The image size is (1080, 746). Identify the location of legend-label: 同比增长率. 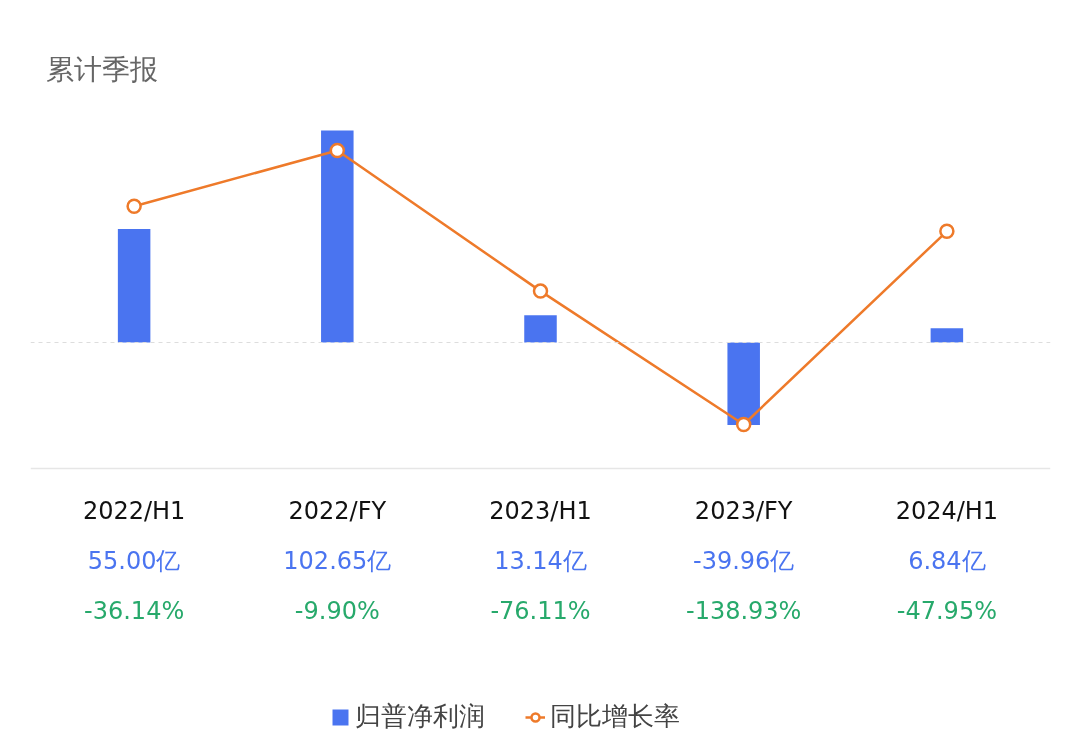
(615, 716).